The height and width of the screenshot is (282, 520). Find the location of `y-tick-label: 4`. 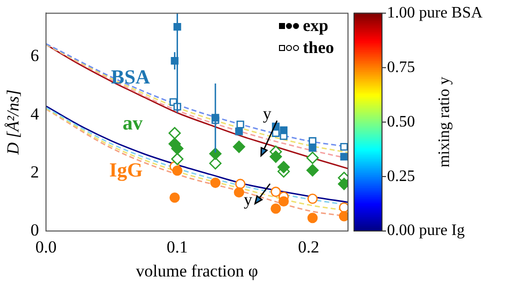

y-tick-label: 4 is located at coordinates (35, 114).